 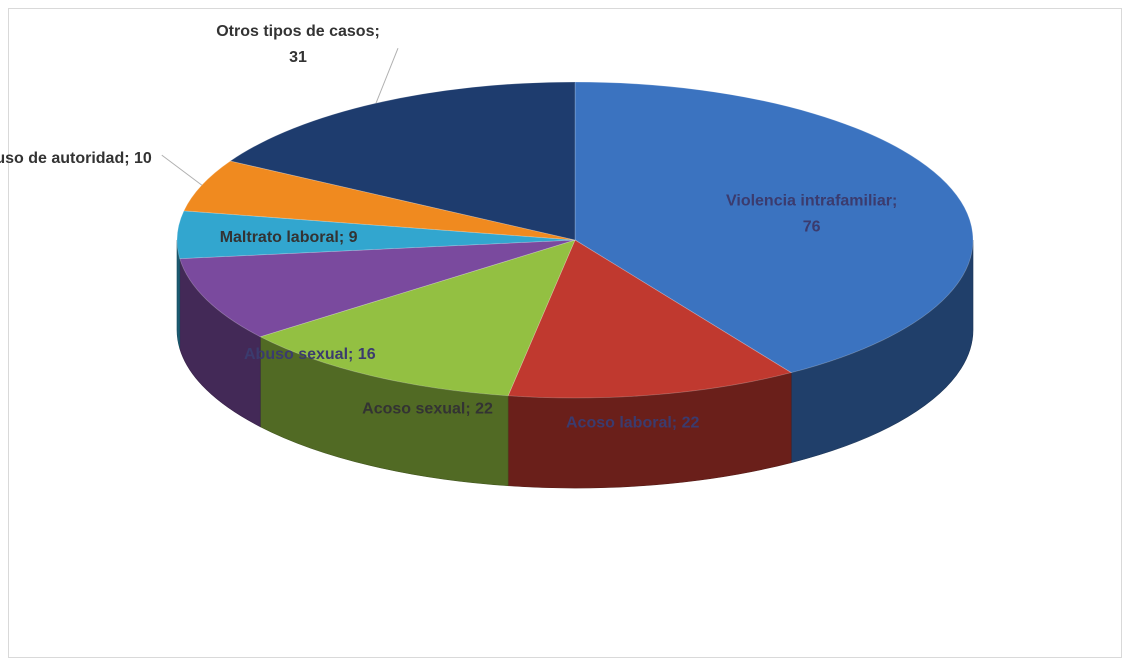 I want to click on slice-label-2: Acoso sexual; 22, so click(x=427, y=409).